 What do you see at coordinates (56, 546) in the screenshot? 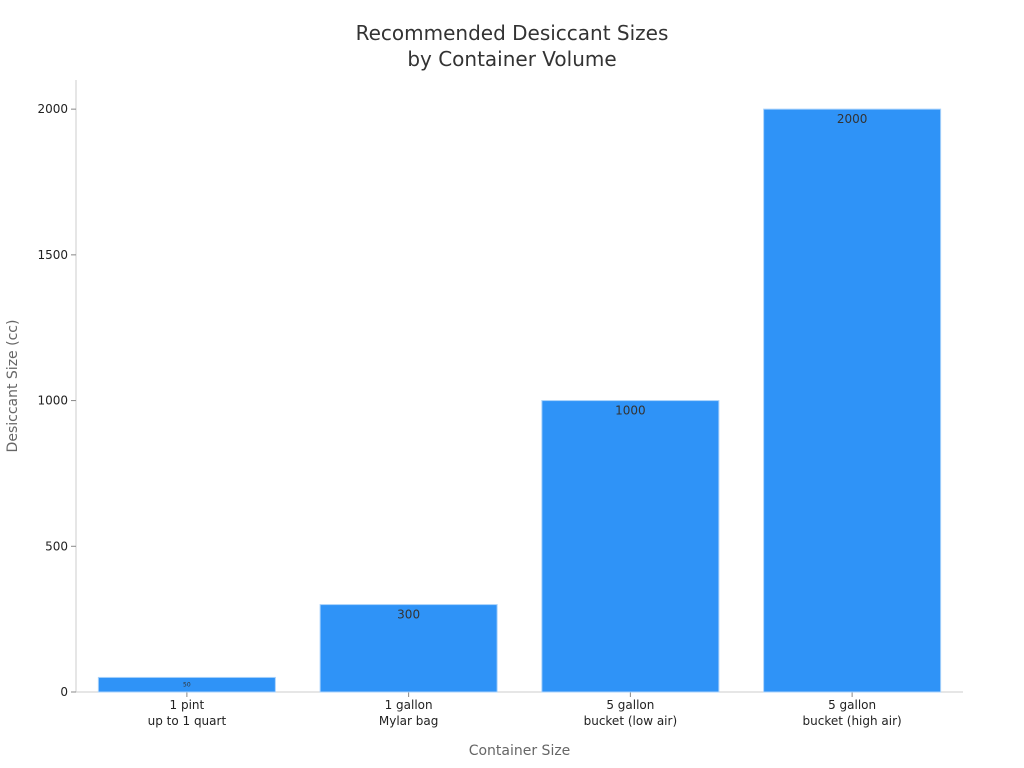
I see `y-tick-label: 500` at bounding box center [56, 546].